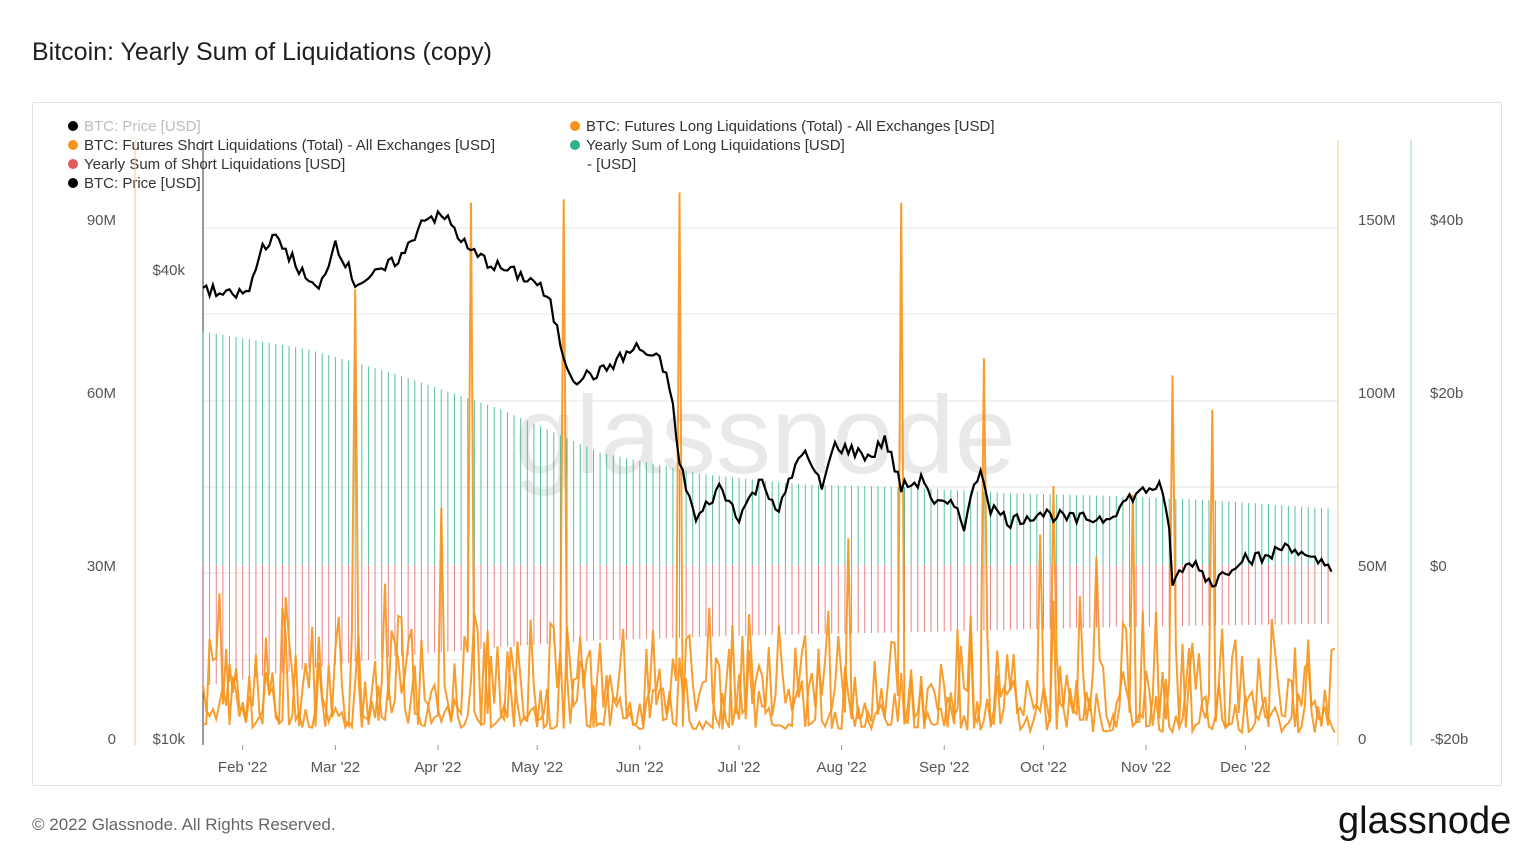  I want to click on y-tick-right-yearly: $0, so click(1438, 566).